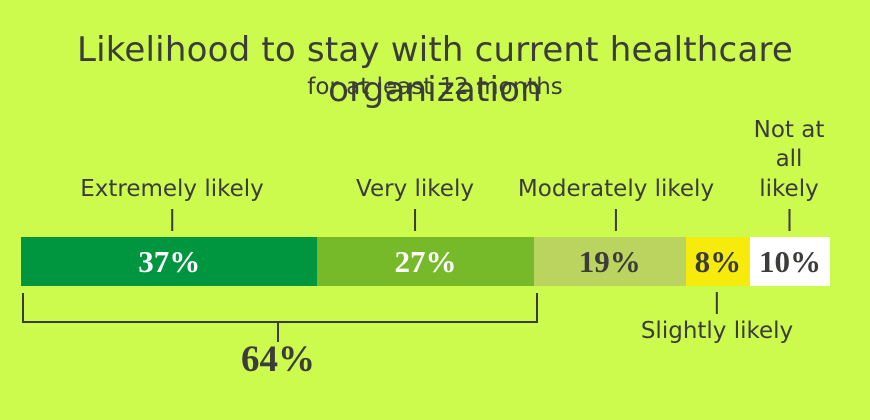 The image size is (870, 420). What do you see at coordinates (435, 87) in the screenshot?
I see `chart-subtitle: for at least 12 months` at bounding box center [435, 87].